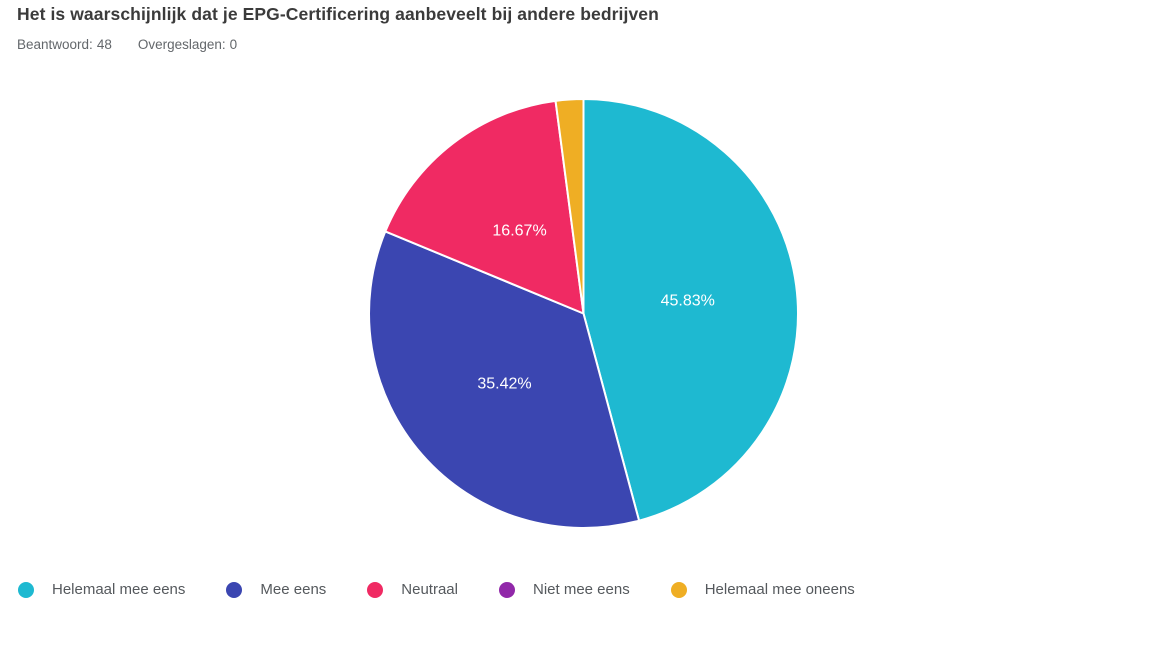 This screenshot has width=1152, height=648. I want to click on legend-item-mee-eens: Mee eens, so click(276, 589).